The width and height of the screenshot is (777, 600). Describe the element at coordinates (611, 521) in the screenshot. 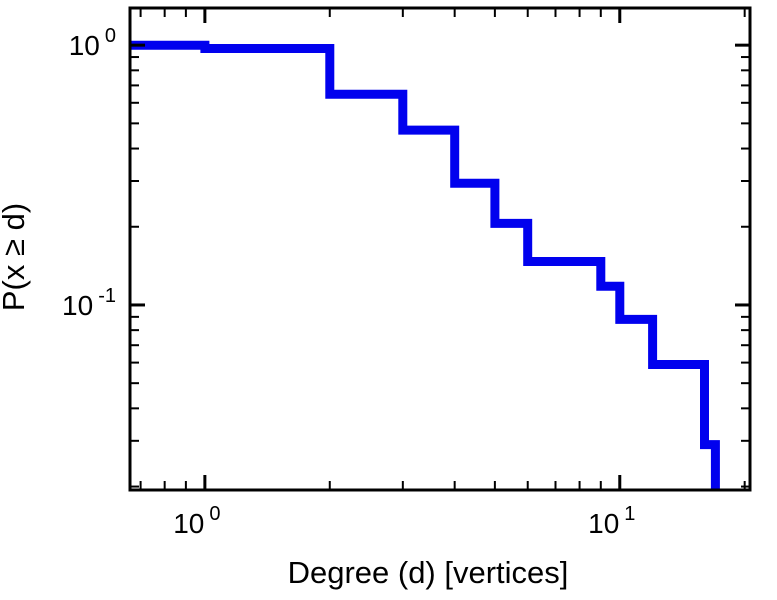

I see `tick-label: 10 1` at that location.